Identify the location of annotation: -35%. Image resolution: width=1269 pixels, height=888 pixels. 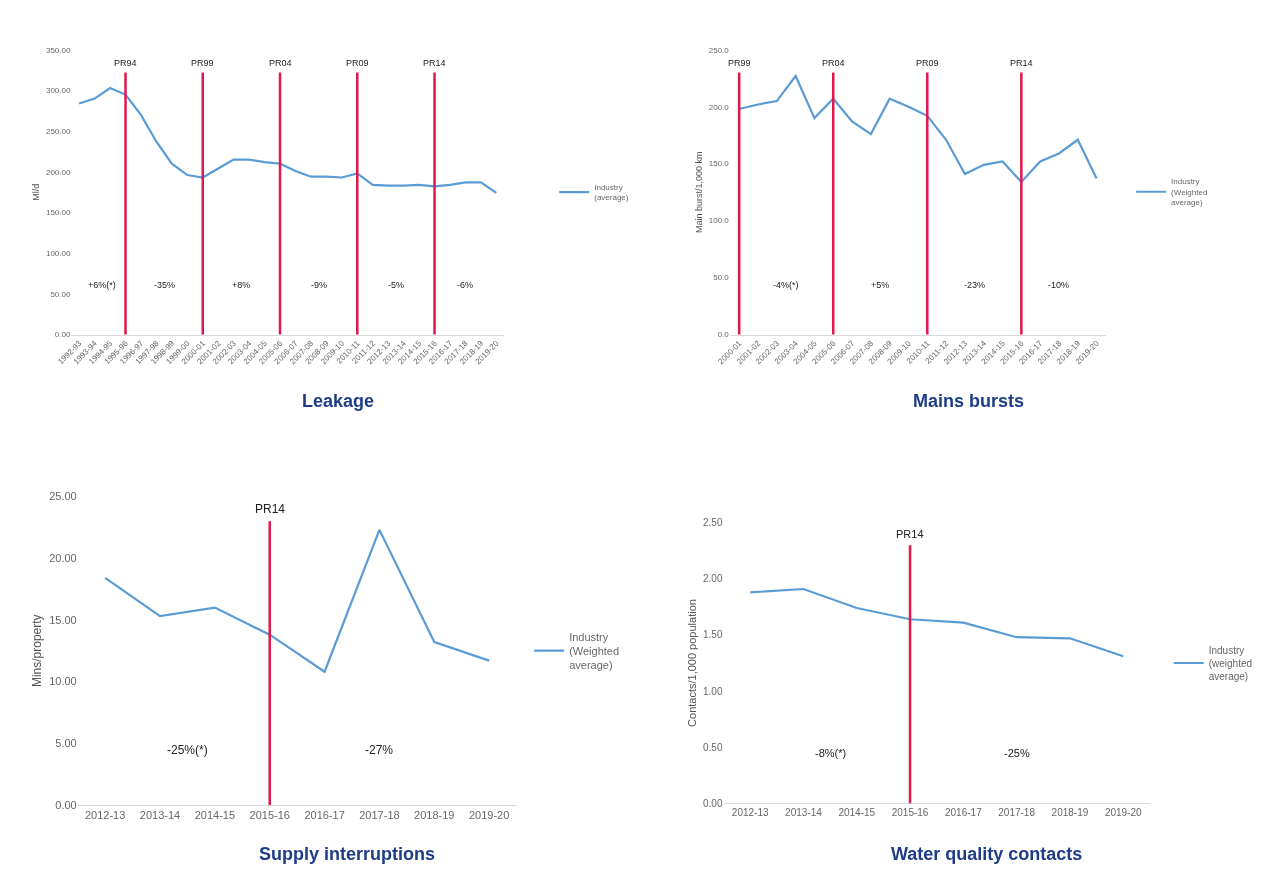
(165, 285).